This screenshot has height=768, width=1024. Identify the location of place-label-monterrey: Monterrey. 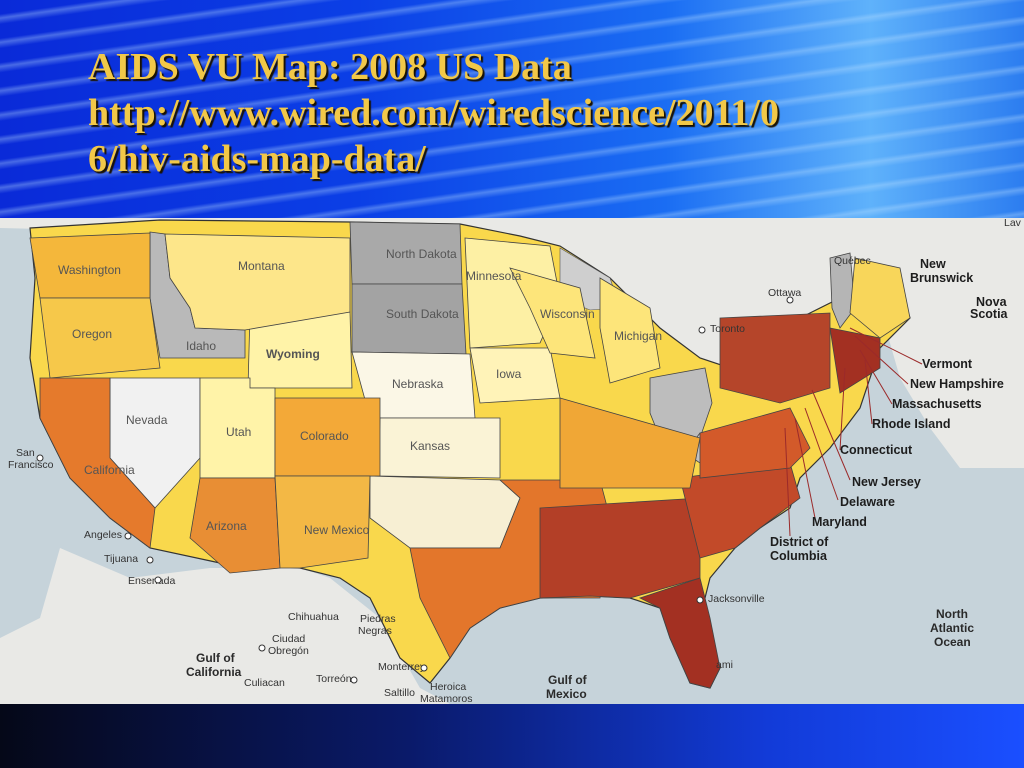
(402, 667).